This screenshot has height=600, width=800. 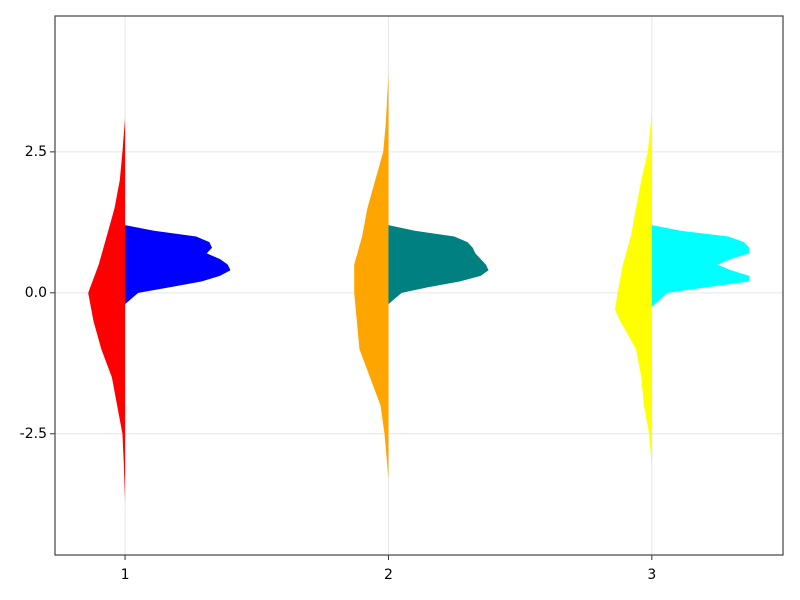 What do you see at coordinates (33, 434) in the screenshot?
I see `y-tick-label: -2.5` at bounding box center [33, 434].